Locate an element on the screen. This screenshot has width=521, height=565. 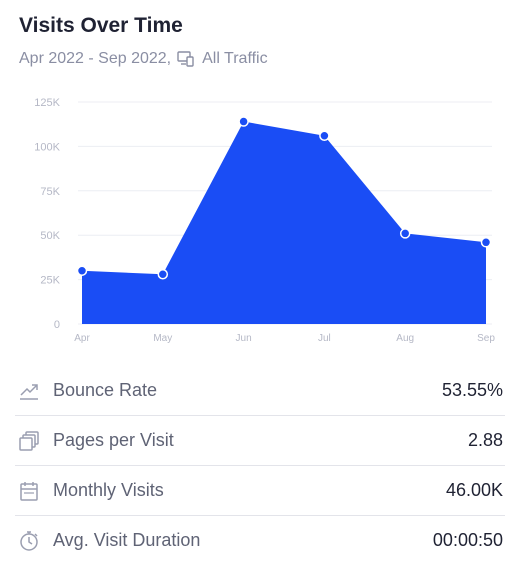
y-tick-label: 25K is located at coordinates (50, 281).